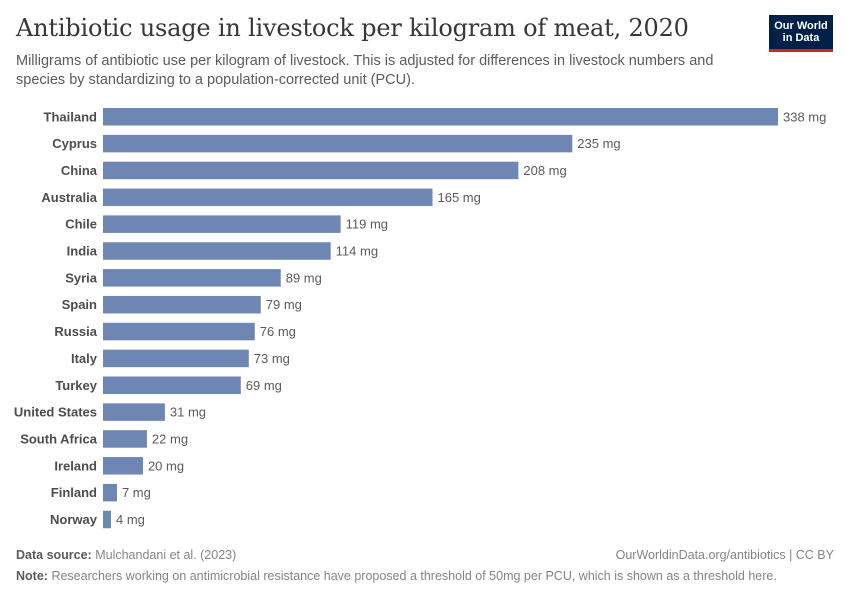 The image size is (850, 600). Describe the element at coordinates (598, 143) in the screenshot. I see `value-label-cyprus: 235 mg` at that location.